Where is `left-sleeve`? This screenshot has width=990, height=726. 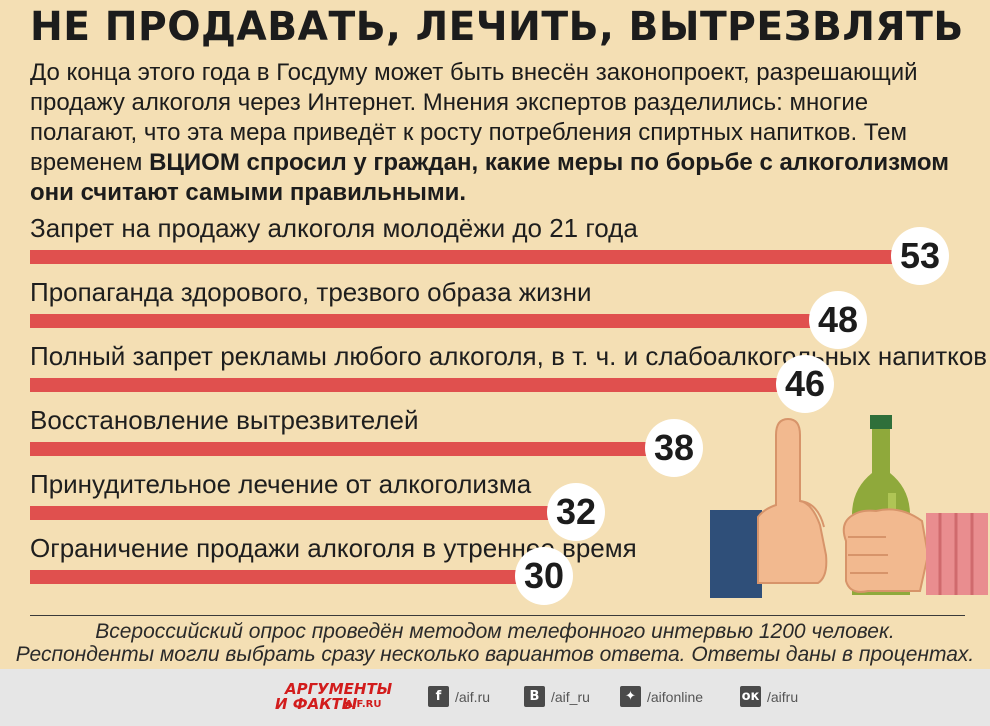
left-sleeve is located at coordinates (736, 554).